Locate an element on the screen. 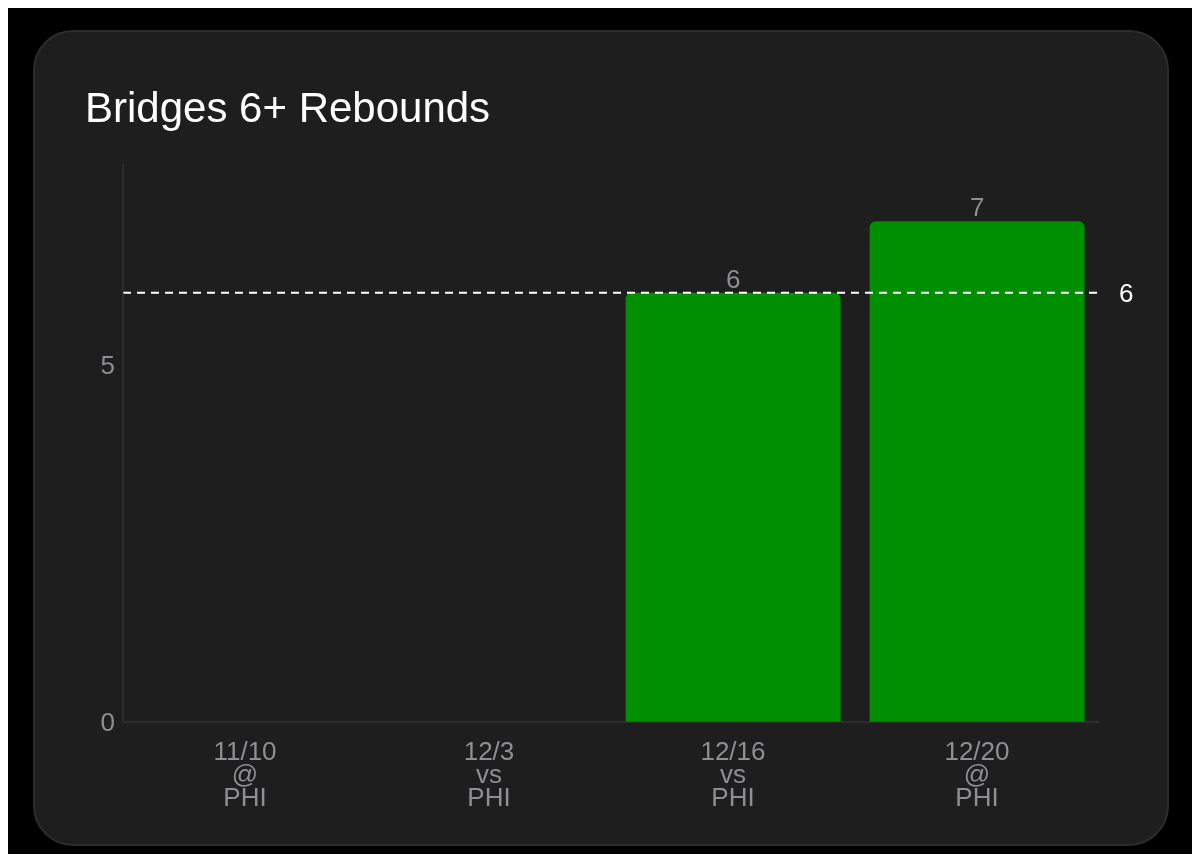 The height and width of the screenshot is (862, 1200). chart-title: Bridges 6+ Rebounds is located at coordinates (288, 108).